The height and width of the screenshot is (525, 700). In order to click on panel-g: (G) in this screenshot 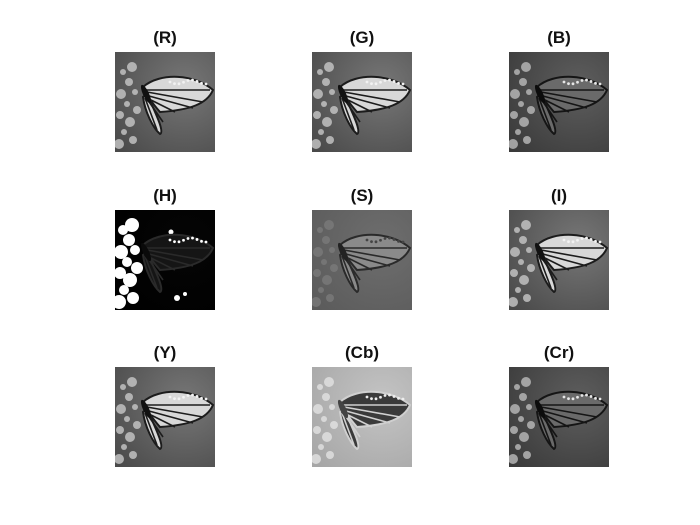, I will do `click(362, 90)`.